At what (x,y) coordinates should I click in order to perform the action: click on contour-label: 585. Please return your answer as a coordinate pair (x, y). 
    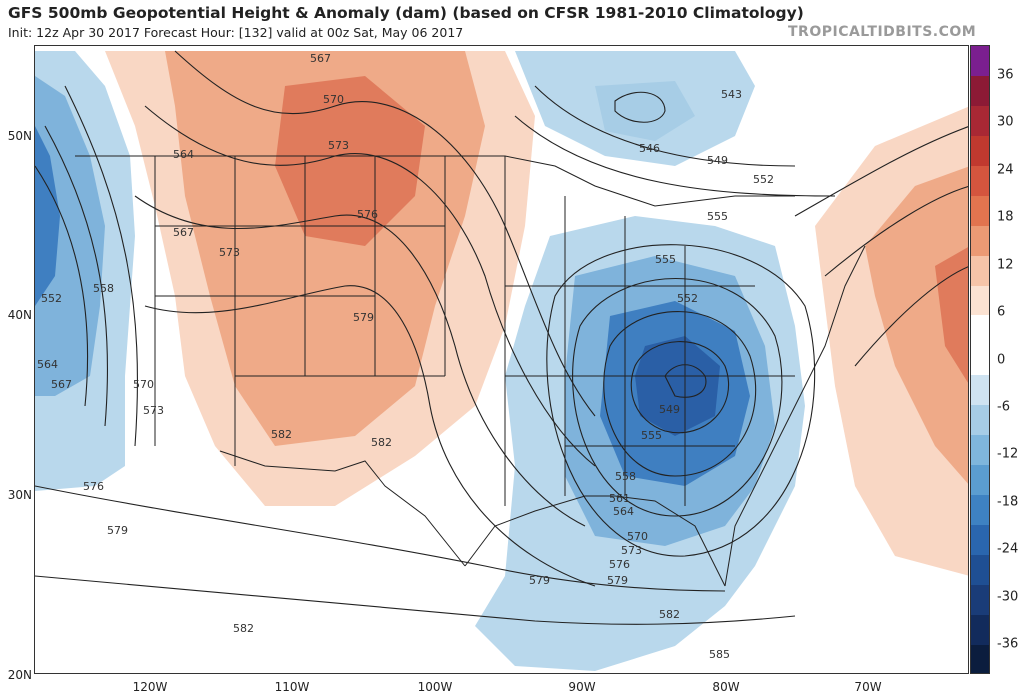
    Looking at the image, I should click on (719, 654).